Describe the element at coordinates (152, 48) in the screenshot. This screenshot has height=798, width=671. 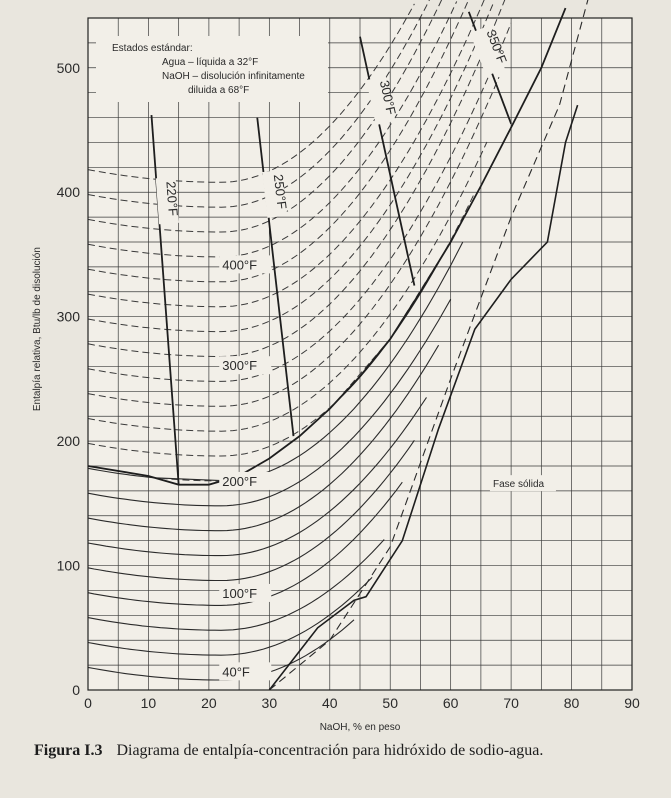
I see `standard-states-text: Estados estándar:` at that location.